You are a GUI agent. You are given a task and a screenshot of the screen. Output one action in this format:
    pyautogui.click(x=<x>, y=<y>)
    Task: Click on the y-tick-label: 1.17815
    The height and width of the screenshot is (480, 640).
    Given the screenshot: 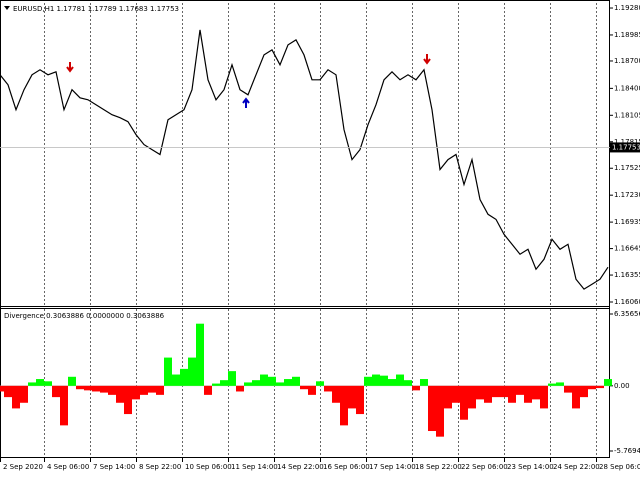 What is the action you would take?
    pyautogui.click(x=627, y=142)
    